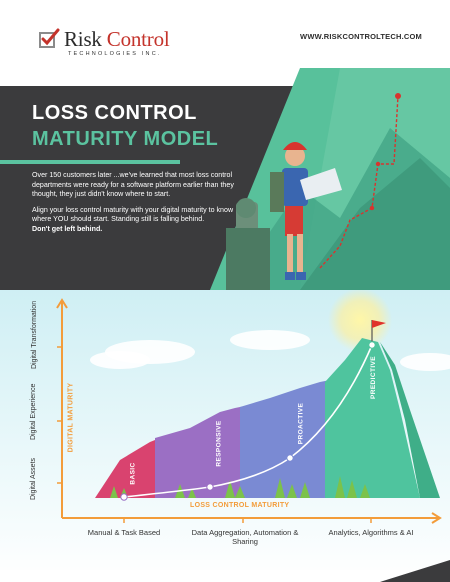 The image size is (450, 582). I want to click on company-logo: Risk Control TECHNOLOGIES INC., so click(113, 45).